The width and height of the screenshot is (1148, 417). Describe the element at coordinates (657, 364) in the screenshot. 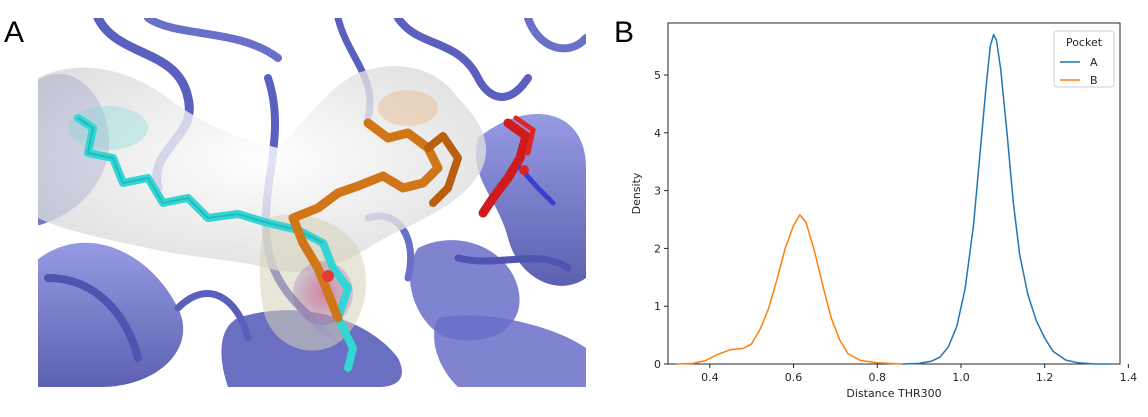

I see `y-tick-label: 0` at that location.